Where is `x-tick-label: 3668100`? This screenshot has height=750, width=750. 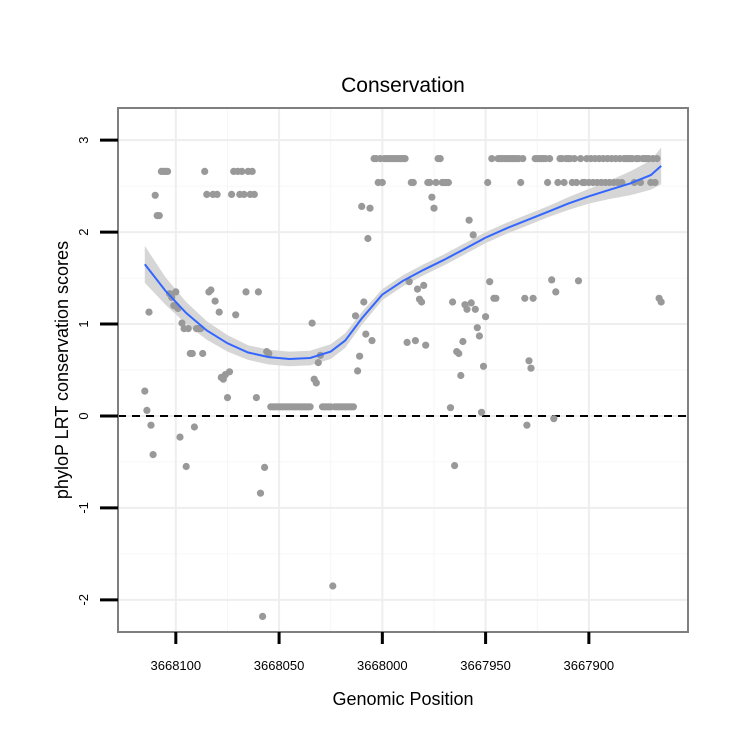 x-tick-label: 3668100 is located at coordinates (176, 665).